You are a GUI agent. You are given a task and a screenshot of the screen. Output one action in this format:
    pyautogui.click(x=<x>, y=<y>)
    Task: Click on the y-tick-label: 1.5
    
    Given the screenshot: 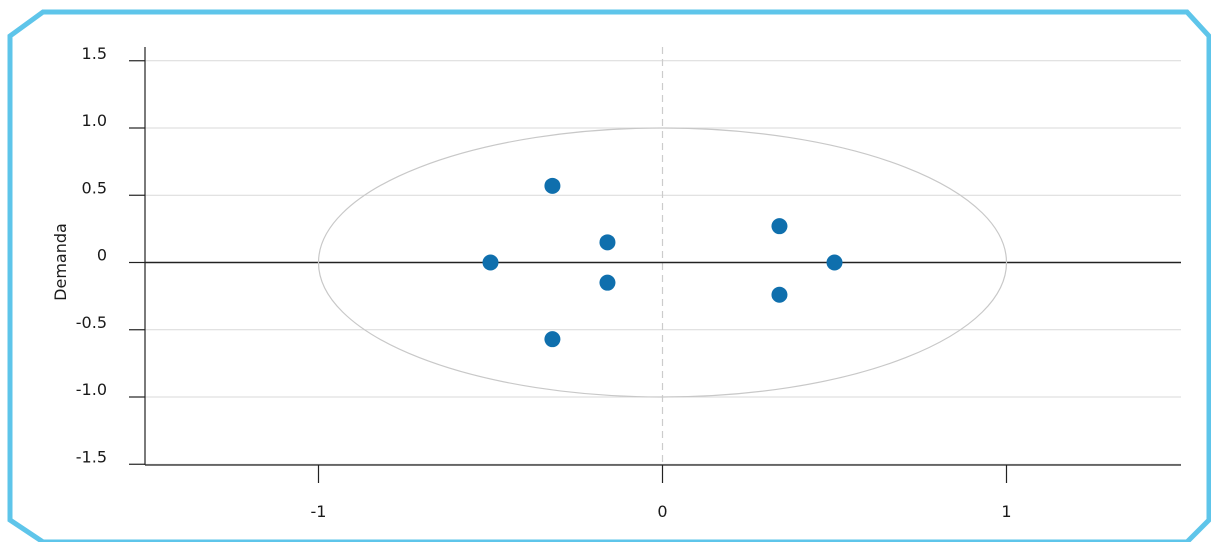 What is the action you would take?
    pyautogui.click(x=94, y=53)
    